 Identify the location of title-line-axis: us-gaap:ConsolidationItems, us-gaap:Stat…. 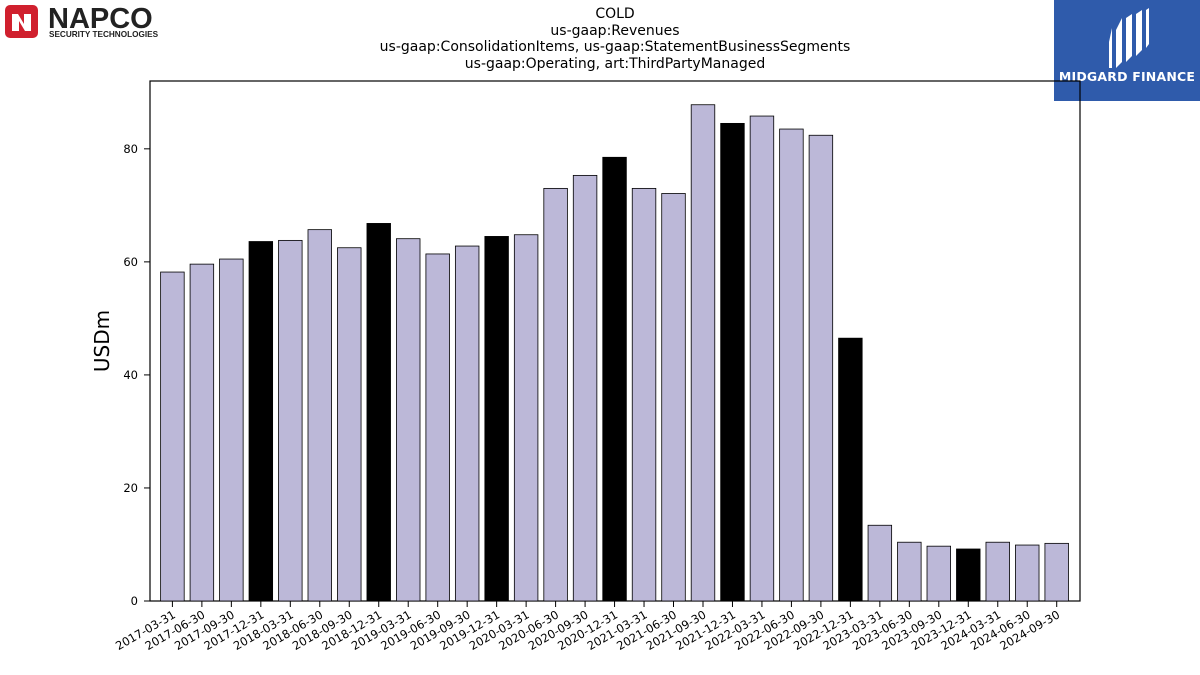
(615, 47).